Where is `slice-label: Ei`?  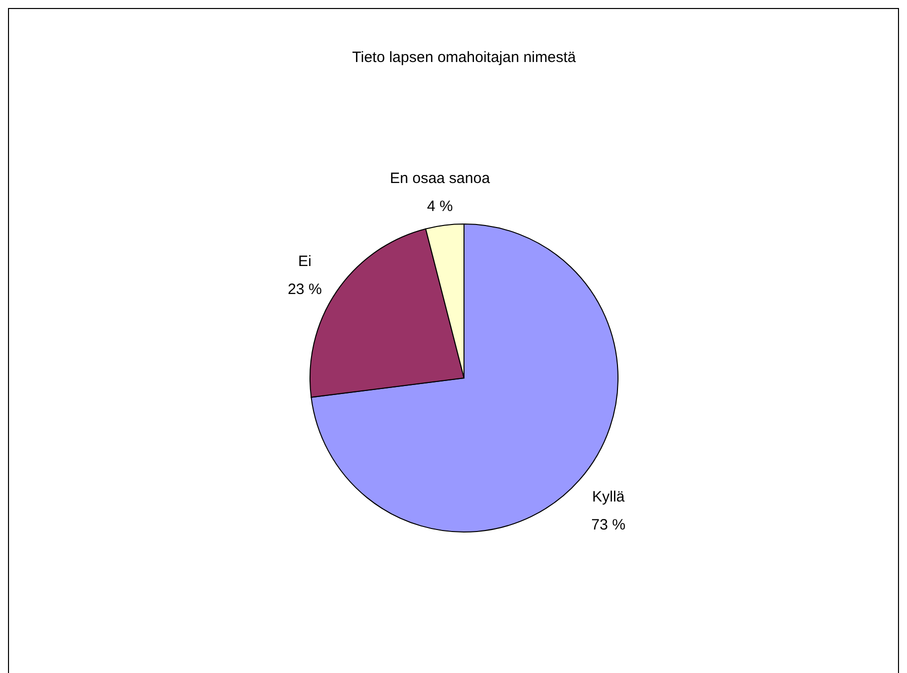 slice-label: Ei is located at coordinates (305, 261).